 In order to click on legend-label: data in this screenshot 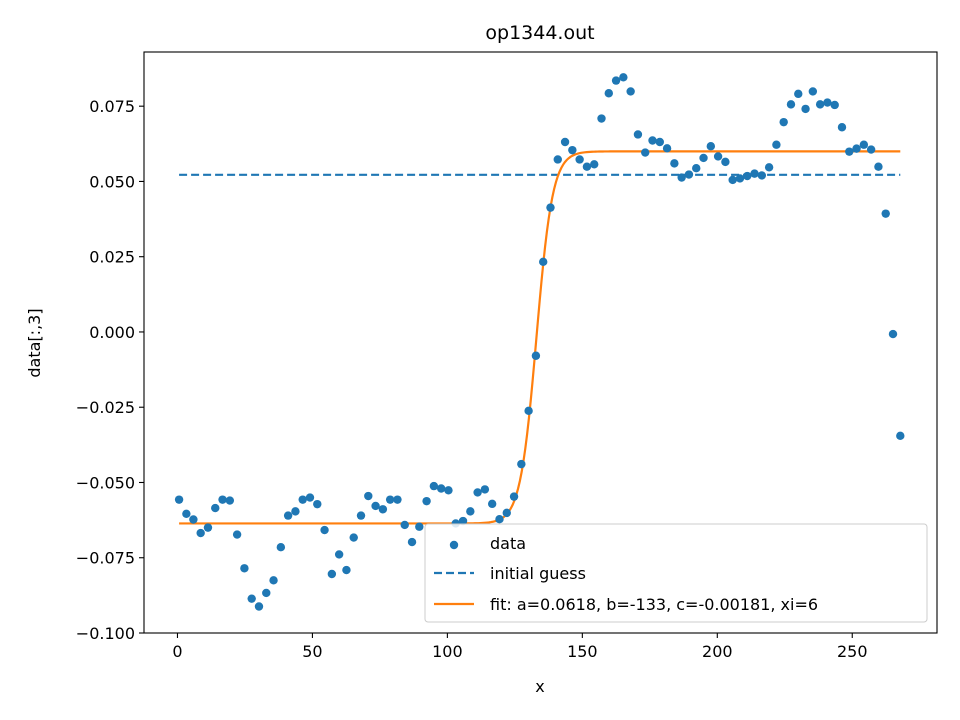, I will do `click(508, 543)`.